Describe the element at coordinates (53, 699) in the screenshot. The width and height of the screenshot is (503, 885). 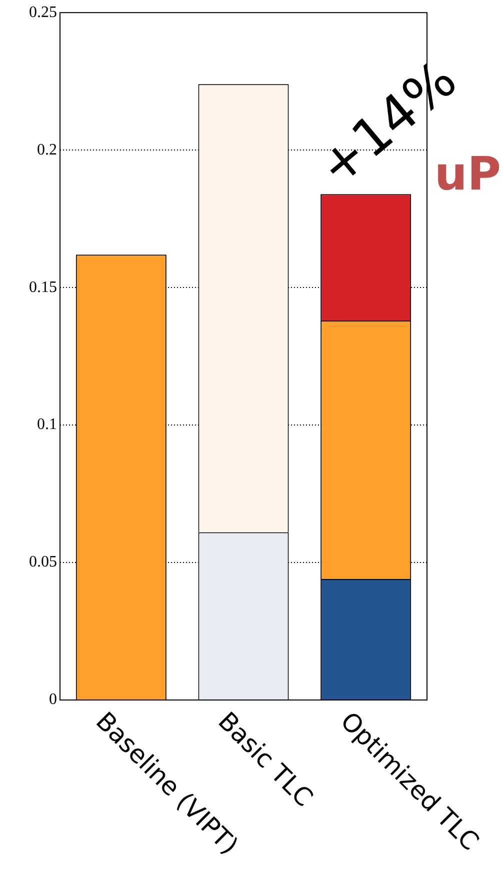
I see `y-tick-label: 0` at that location.